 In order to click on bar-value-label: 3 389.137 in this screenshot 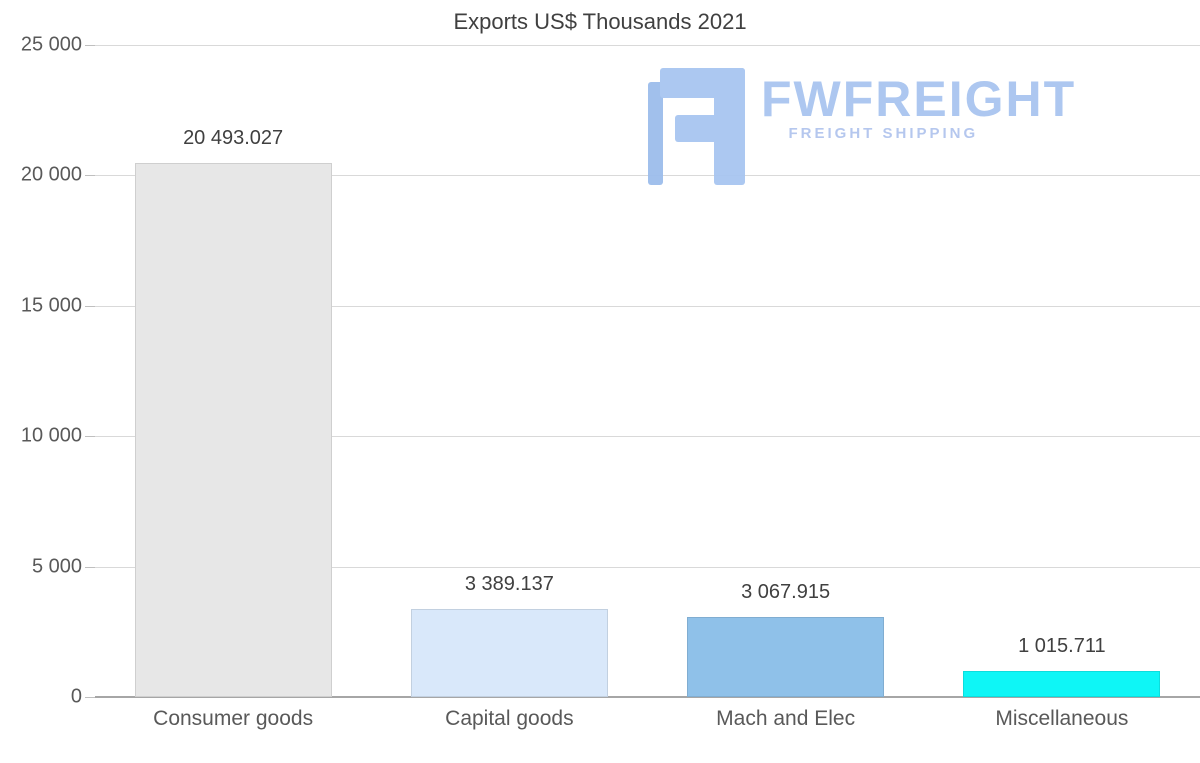, I will do `click(509, 583)`.